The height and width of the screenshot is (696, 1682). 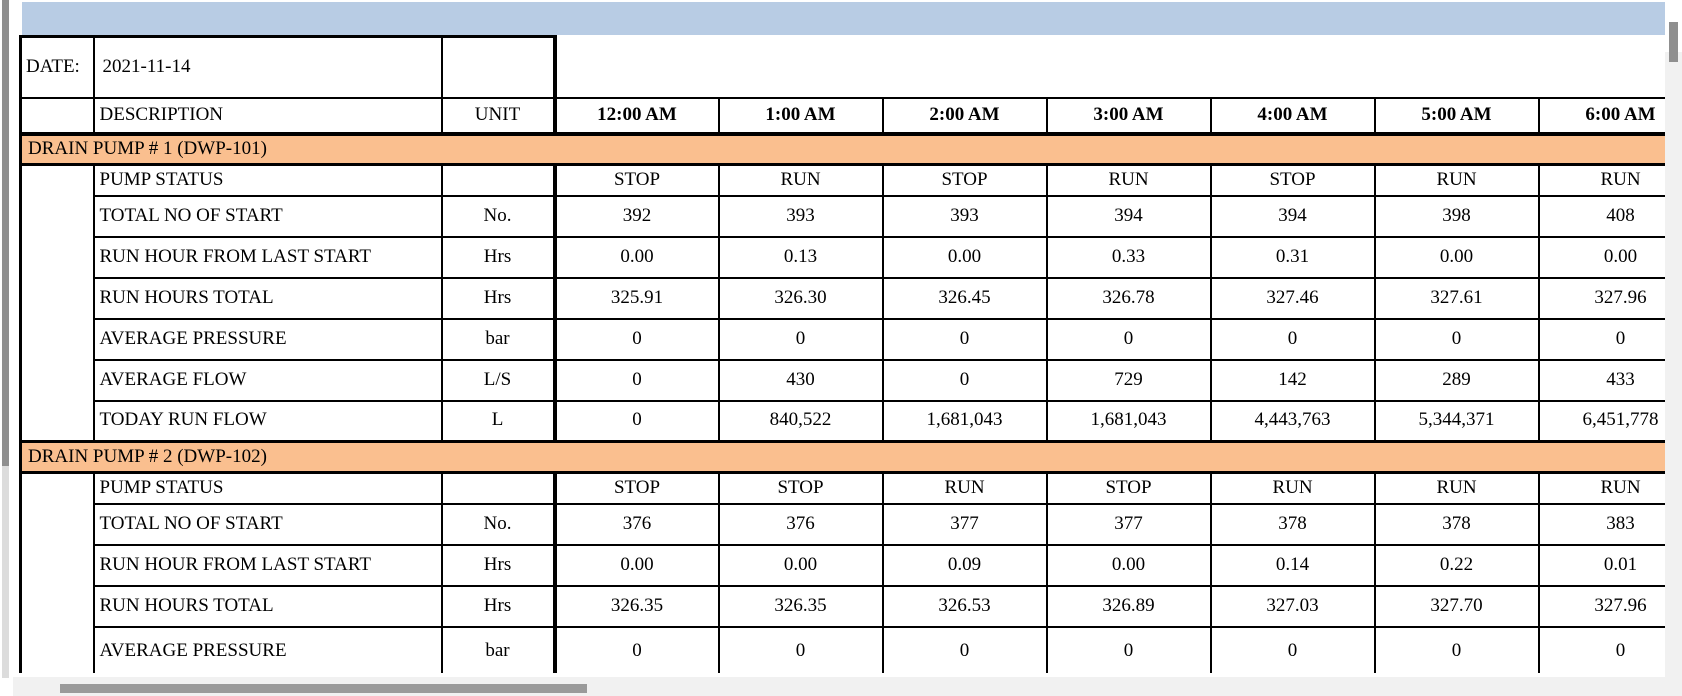 I want to click on row-value-cell: 392, so click(x=636, y=216).